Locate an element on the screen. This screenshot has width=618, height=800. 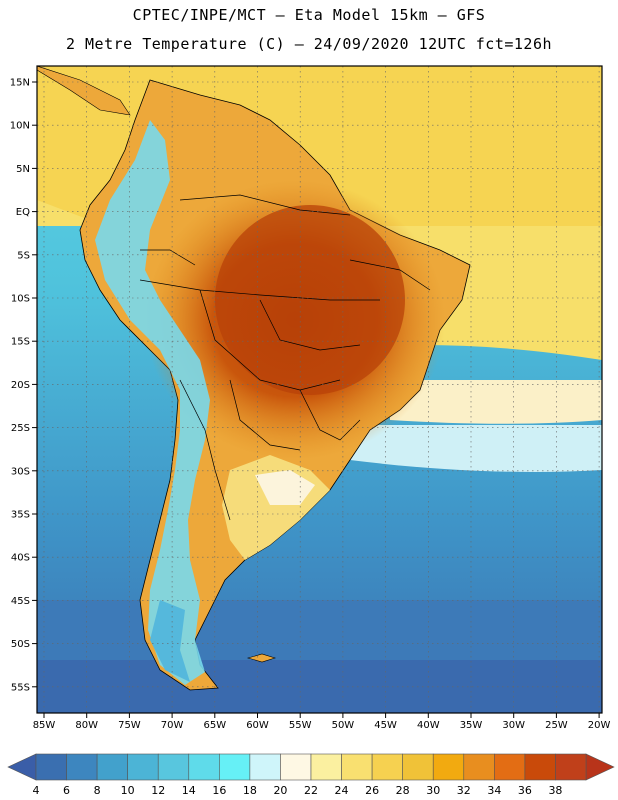
lat-tick-label: 45S is located at coordinates (20, 601).